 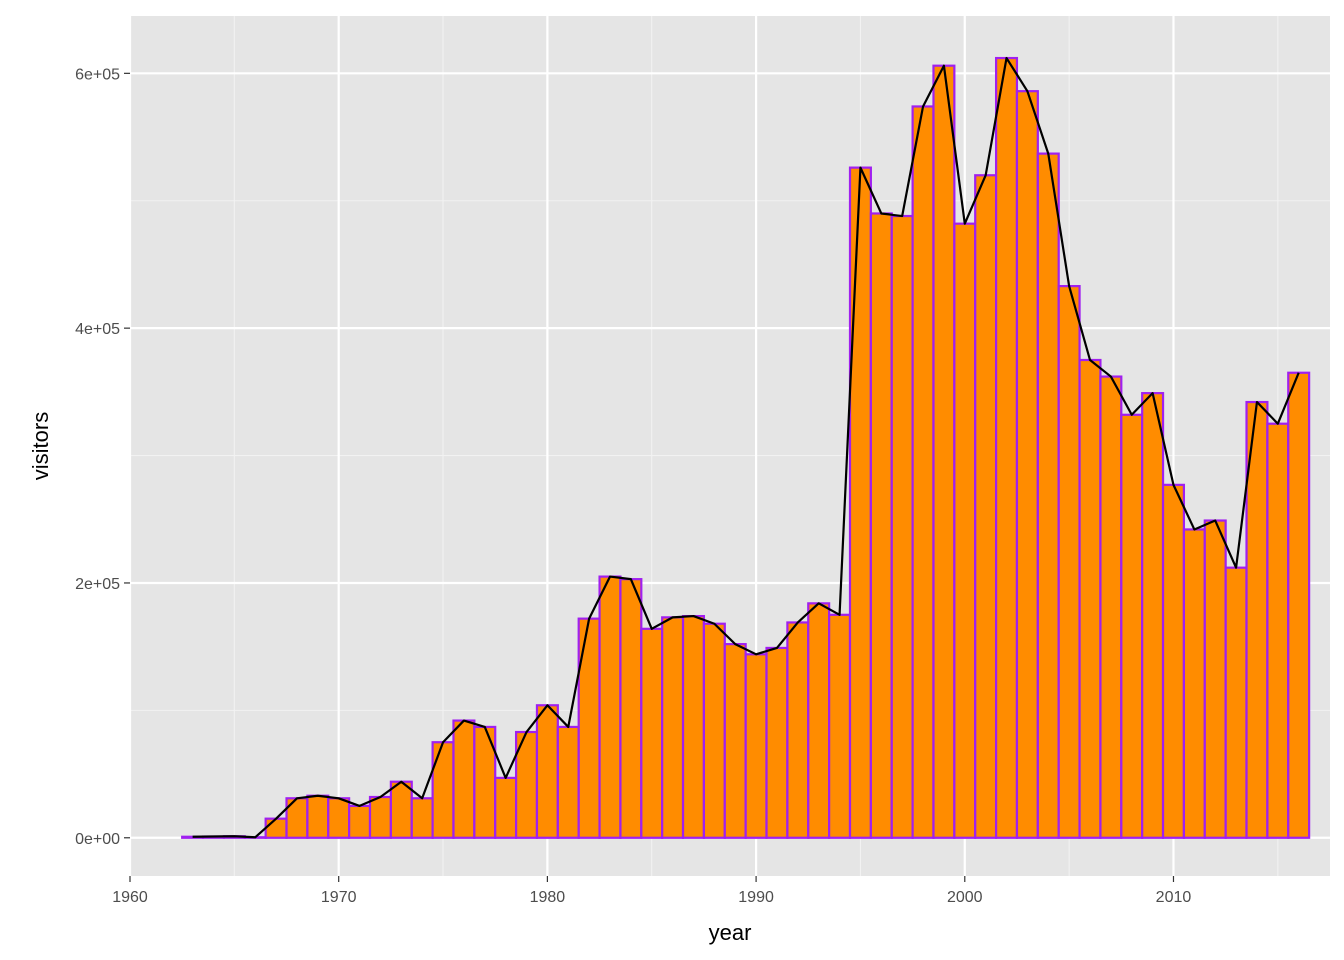 What do you see at coordinates (798, 730) in the screenshot?
I see `bar-1992` at bounding box center [798, 730].